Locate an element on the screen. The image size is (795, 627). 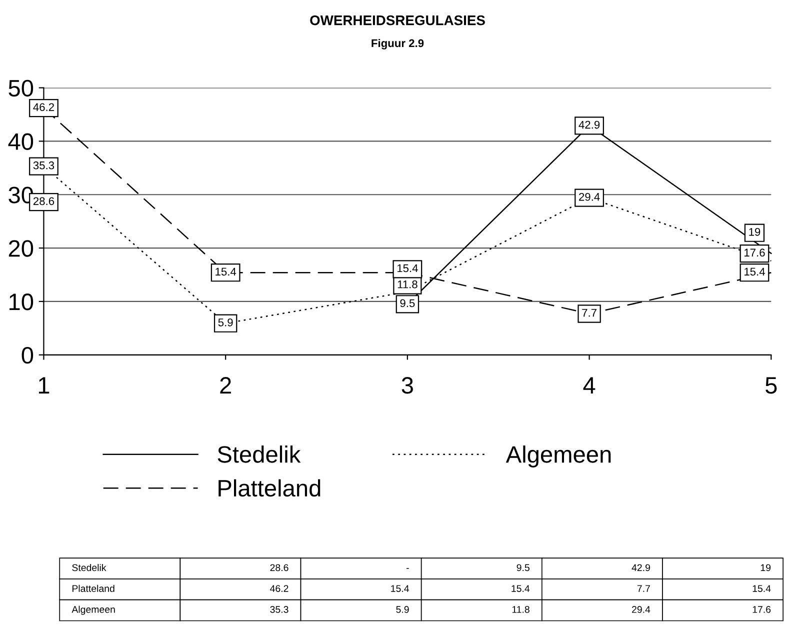
text: 42.9 is located at coordinates (641, 568).